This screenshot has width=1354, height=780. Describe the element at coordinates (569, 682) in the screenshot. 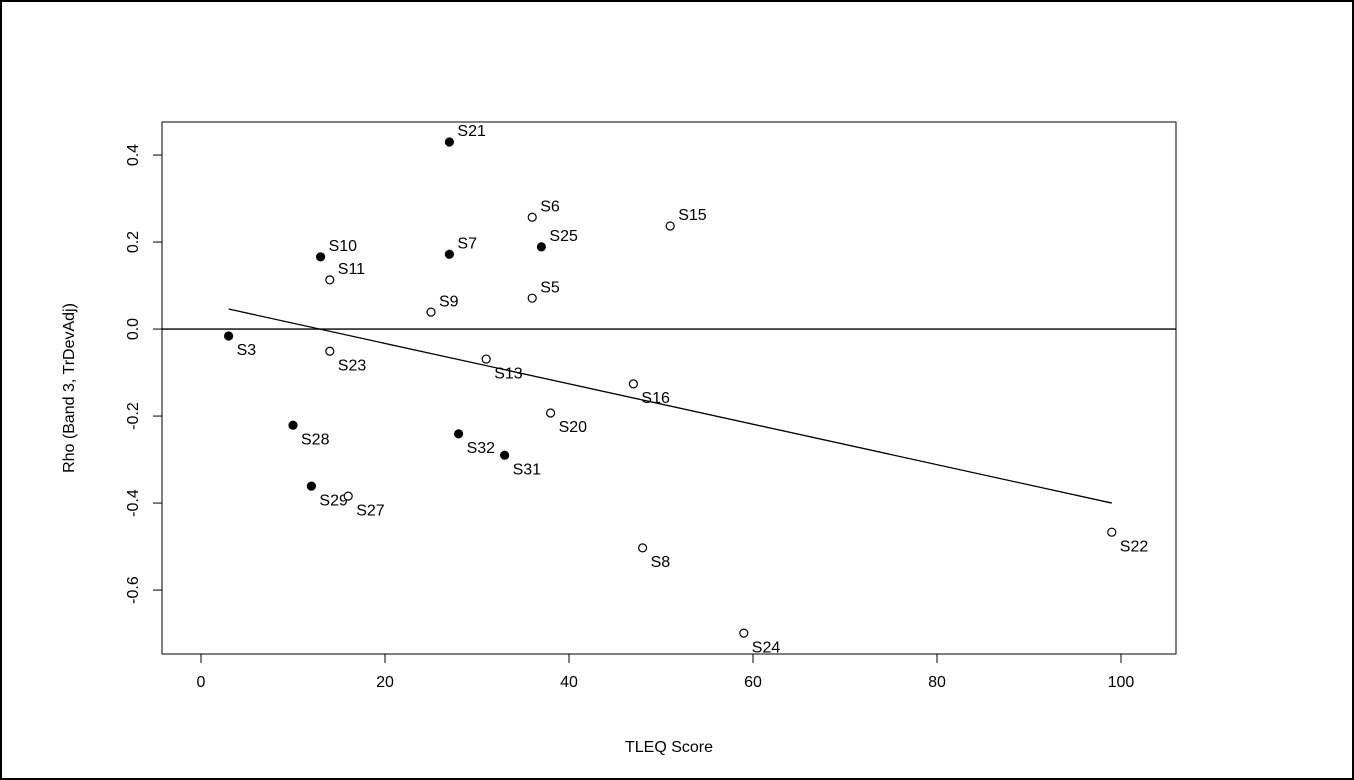

I see `x-tick-label: 40` at that location.